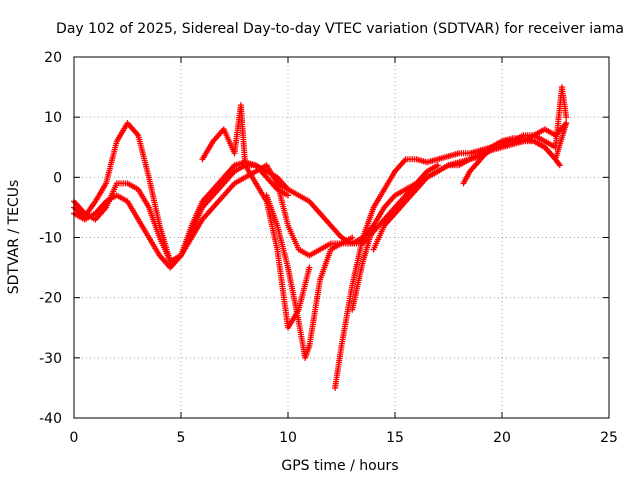 The height and width of the screenshot is (480, 640). What do you see at coordinates (339, 466) in the screenshot?
I see `x-axis-label: GPS time / hours` at bounding box center [339, 466].